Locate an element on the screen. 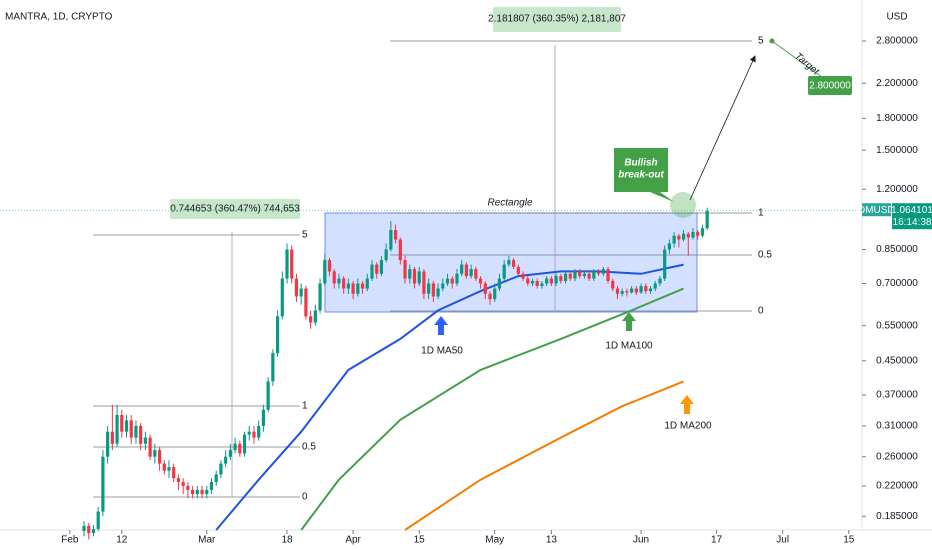 This screenshot has height=550, width=932. symbol-label: OMUSD is located at coordinates (875, 210).